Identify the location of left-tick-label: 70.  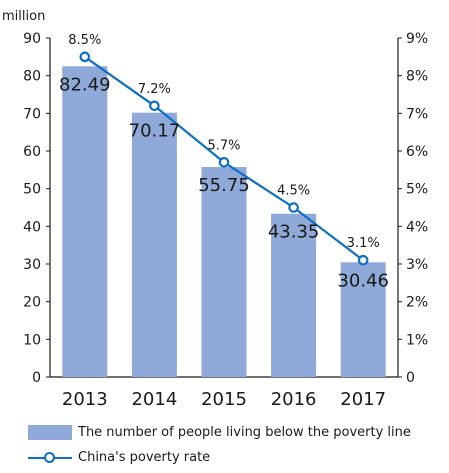
(32, 114).